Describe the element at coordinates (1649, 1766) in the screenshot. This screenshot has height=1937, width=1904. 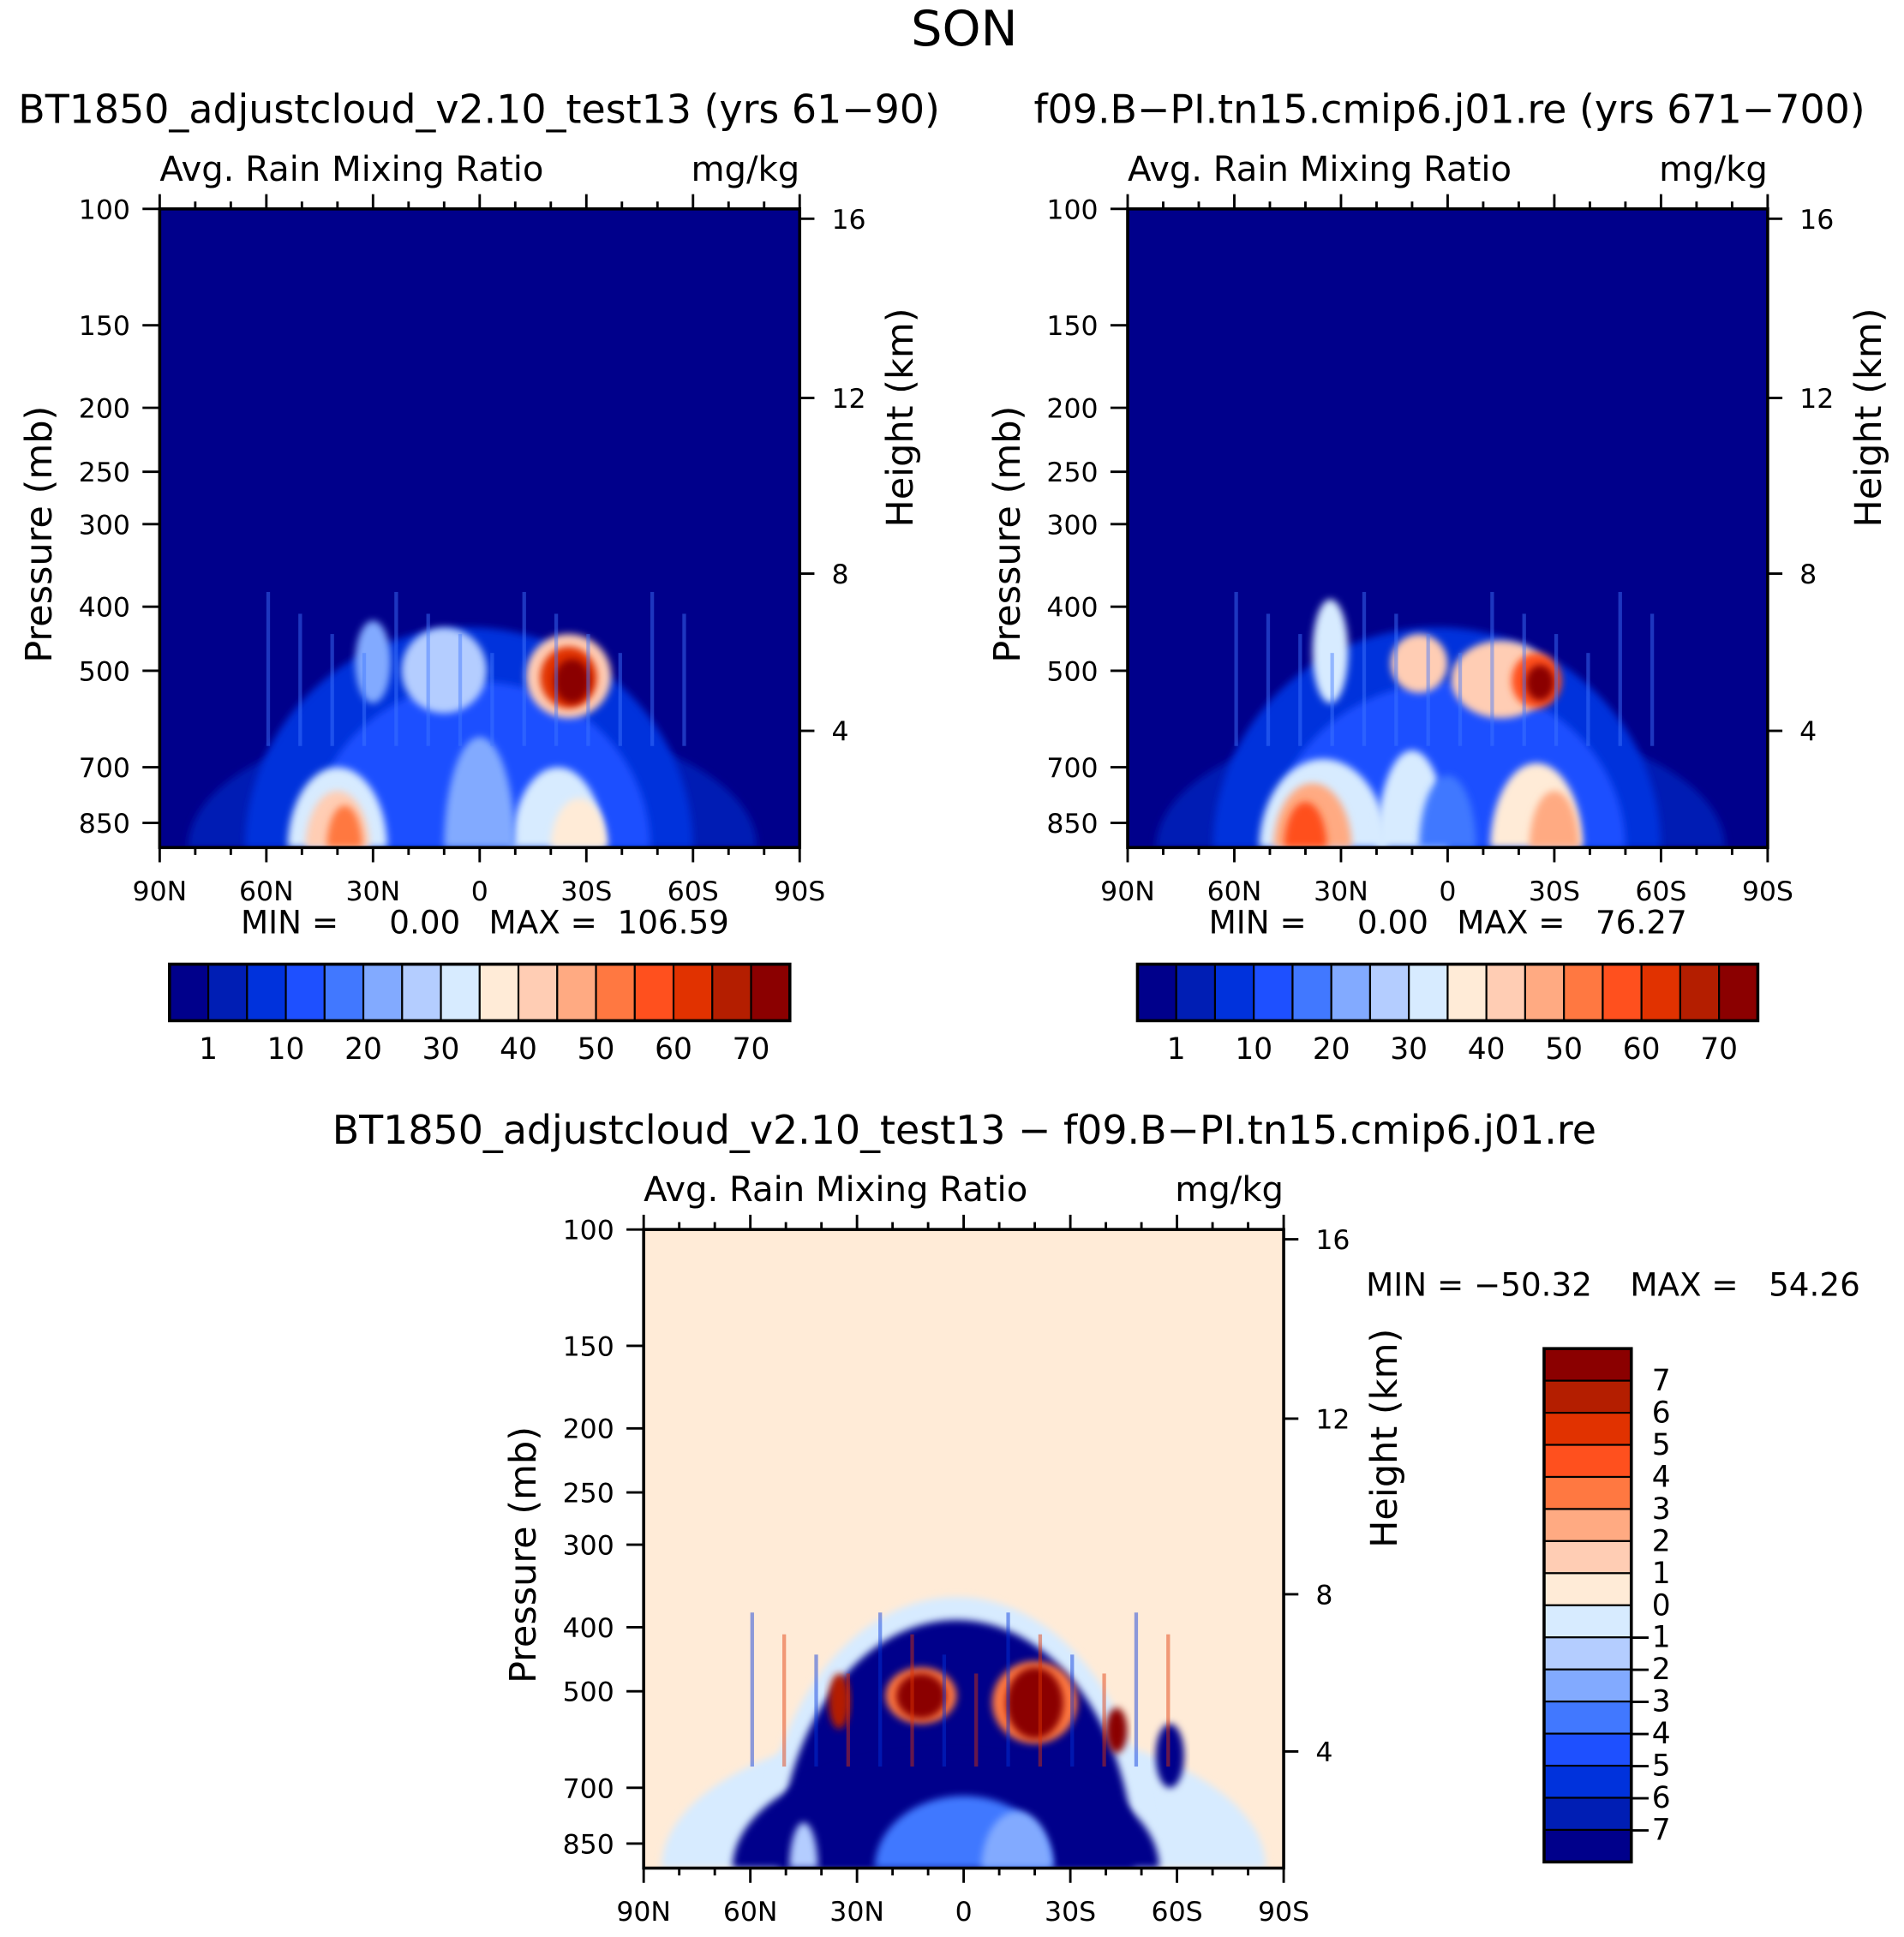
I see `colorbar-label: −5` at that location.